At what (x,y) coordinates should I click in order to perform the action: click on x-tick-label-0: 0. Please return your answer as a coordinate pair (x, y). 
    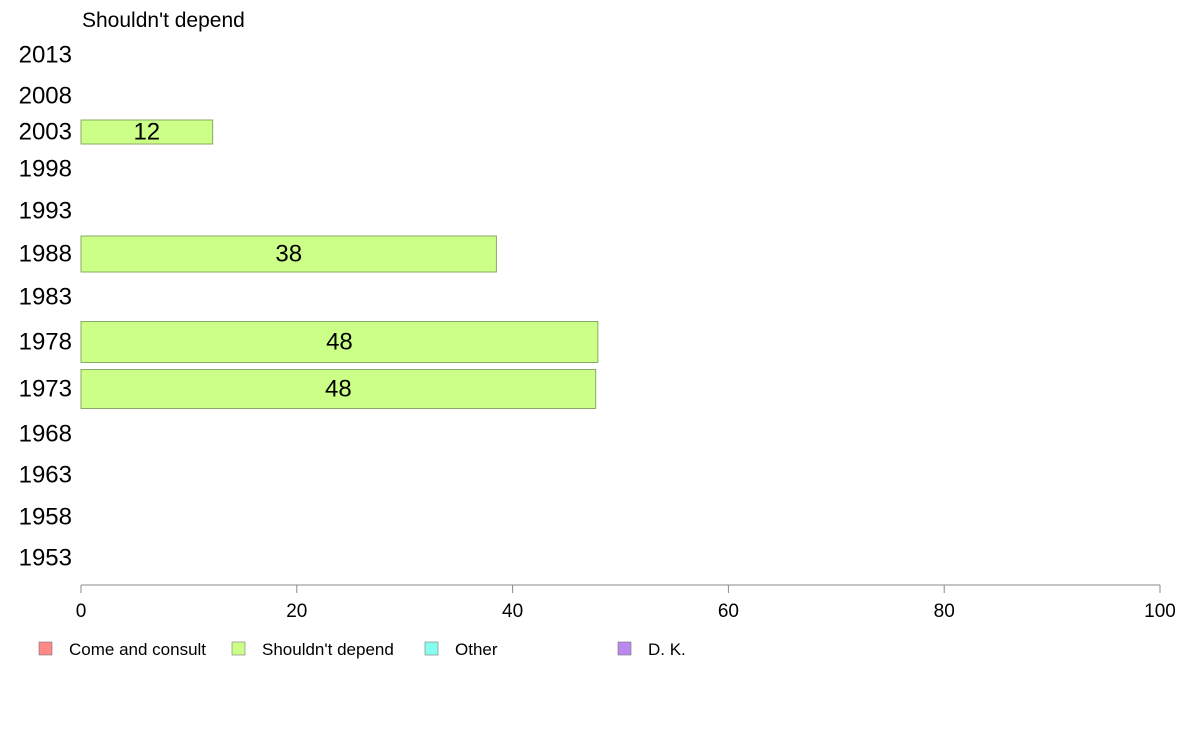
    Looking at the image, I should click on (81, 611).